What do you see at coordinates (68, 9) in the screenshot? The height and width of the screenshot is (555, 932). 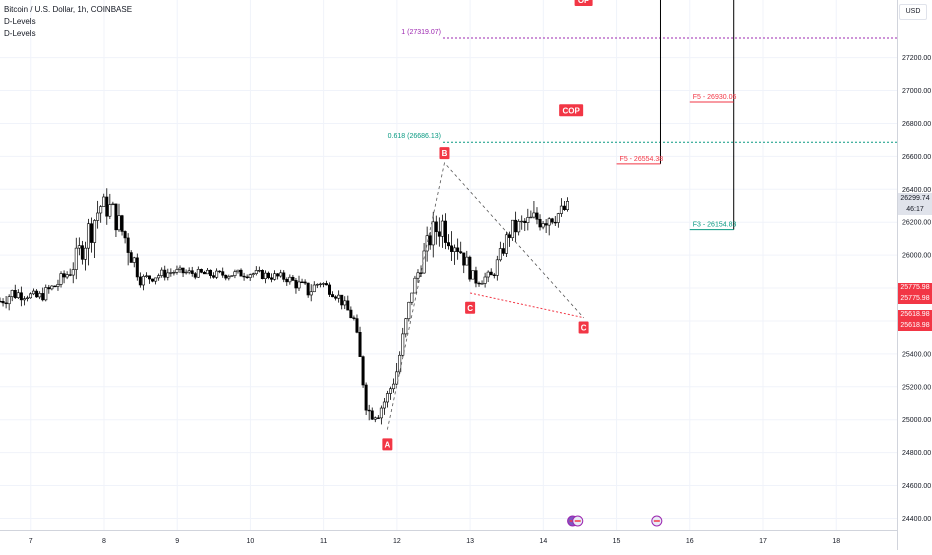 I see `symbol-title: Bitcoin / U.S. Dollar, 1h, COINBASE` at bounding box center [68, 9].